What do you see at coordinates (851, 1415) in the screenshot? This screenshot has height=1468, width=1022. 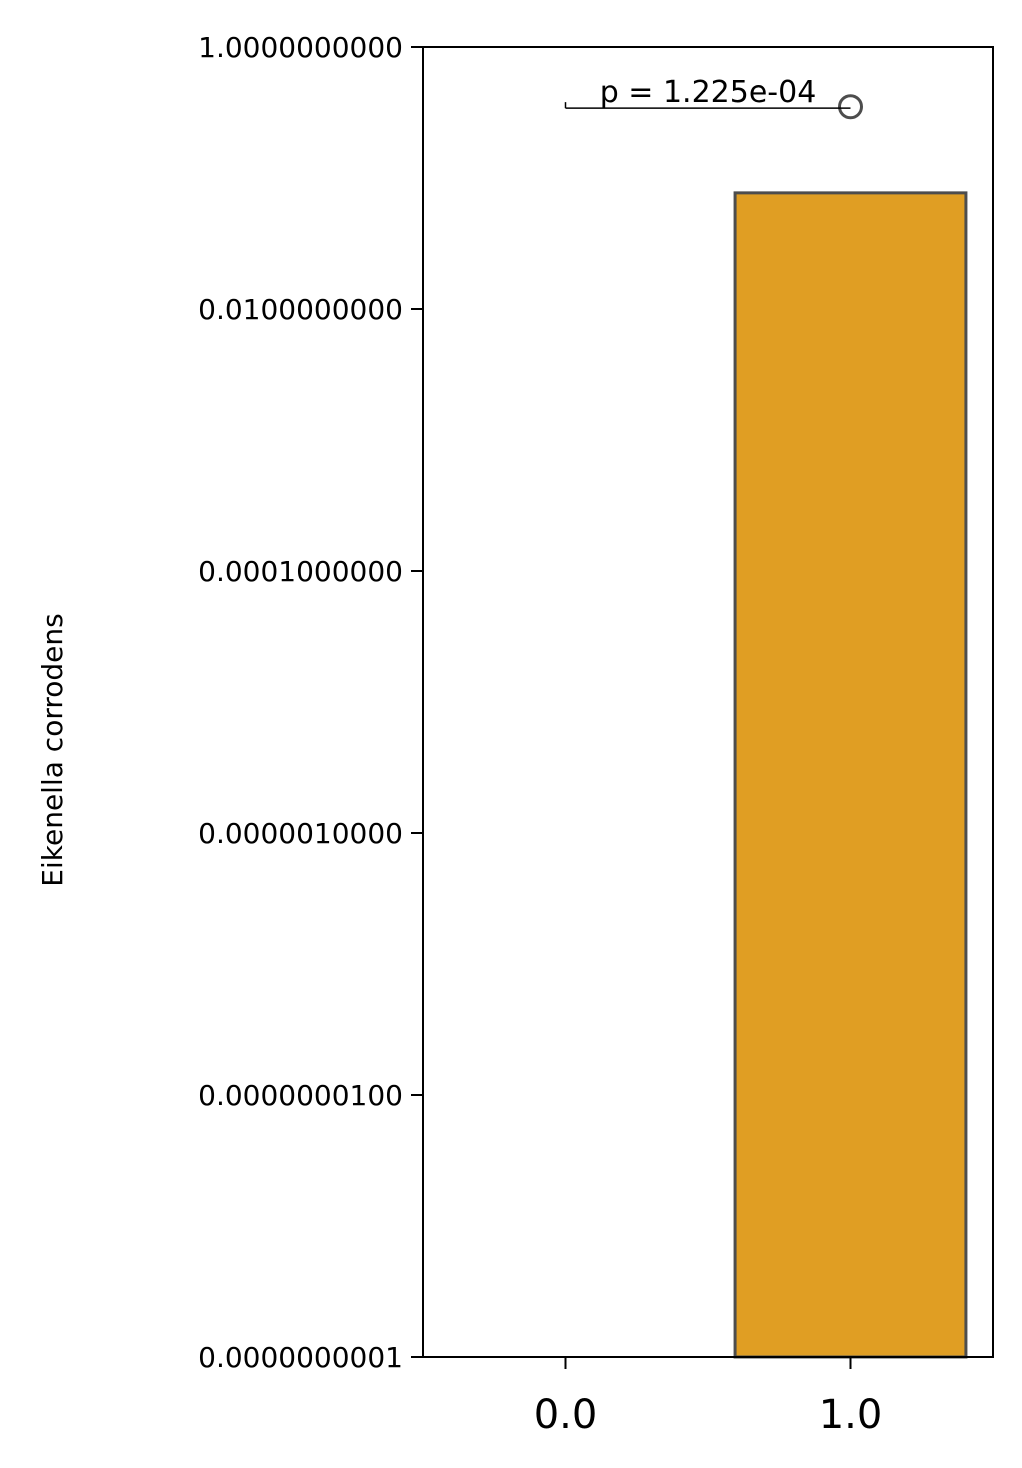 I see `x-tick-label: 1.0` at bounding box center [851, 1415].